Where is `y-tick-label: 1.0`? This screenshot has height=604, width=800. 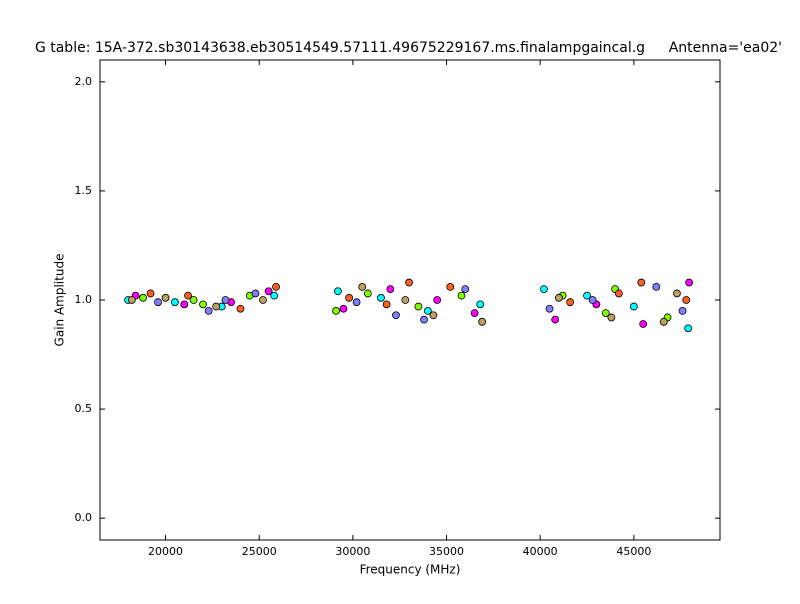 y-tick-label: 1.0 is located at coordinates (84, 299).